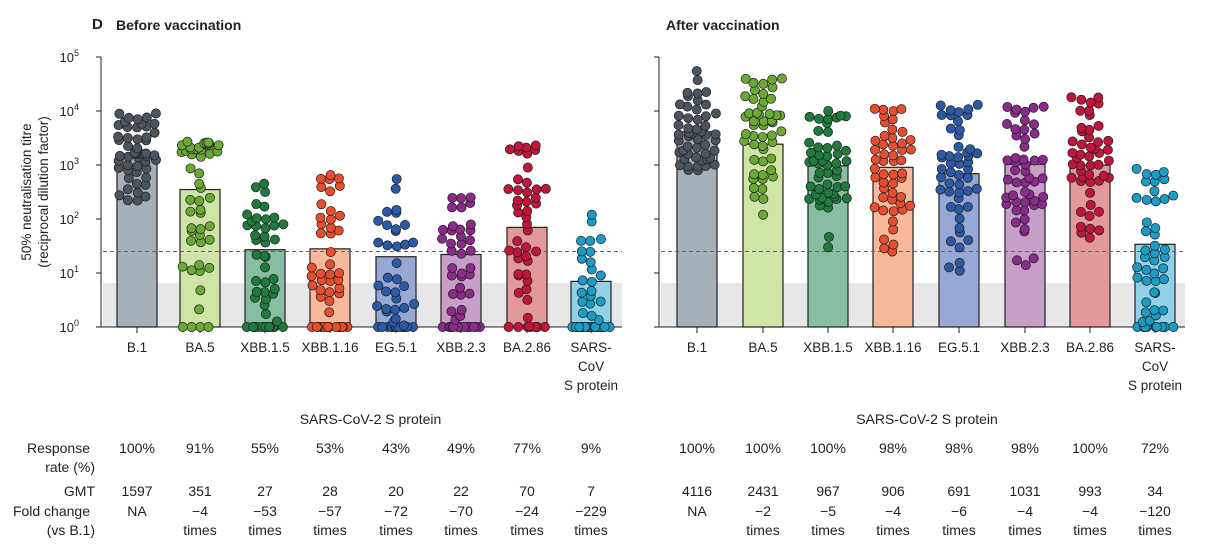 This screenshot has height=559, width=1220. What do you see at coordinates (527, 347) in the screenshot?
I see `x-tick-label: BA.2.86` at bounding box center [527, 347].